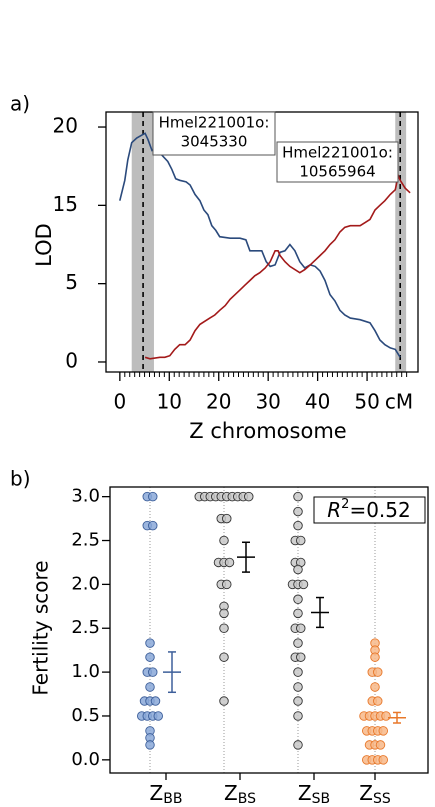  Describe the element at coordinates (85, 583) in the screenshot. I see `y-tick-label: 2.0` at that location.